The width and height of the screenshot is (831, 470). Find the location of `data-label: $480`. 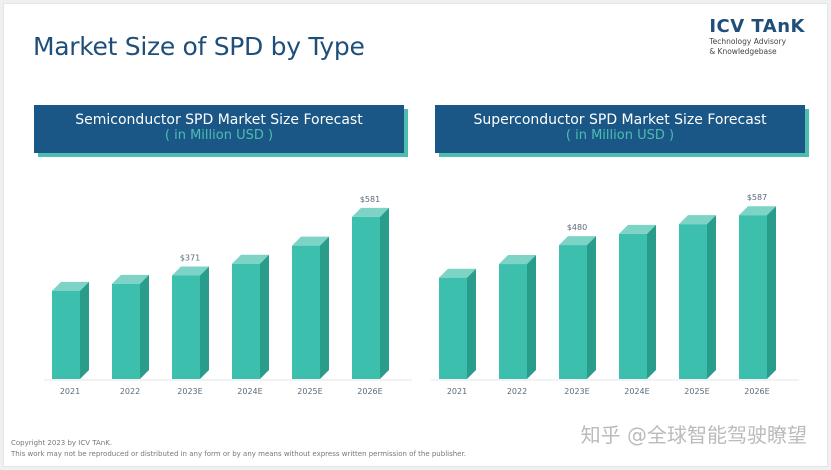

data-label: $480 is located at coordinates (577, 227).